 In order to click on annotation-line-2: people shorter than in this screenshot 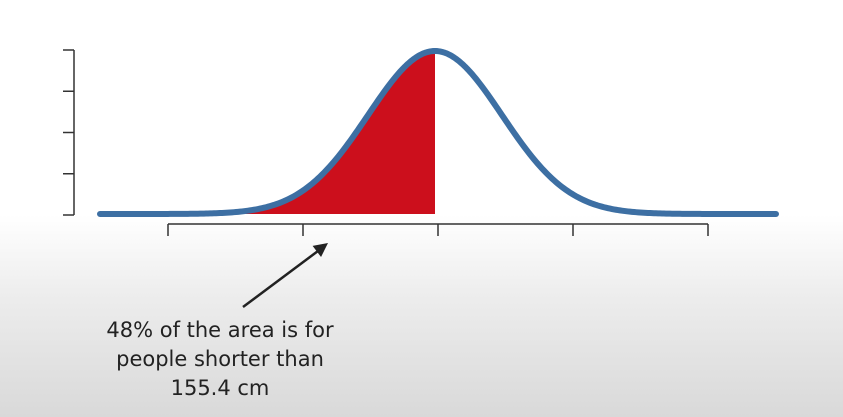, I will do `click(220, 359)`.